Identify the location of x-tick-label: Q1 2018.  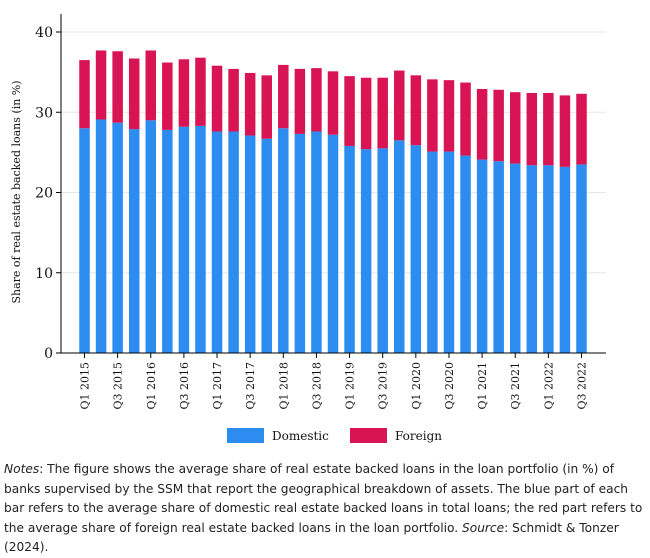
(283, 386).